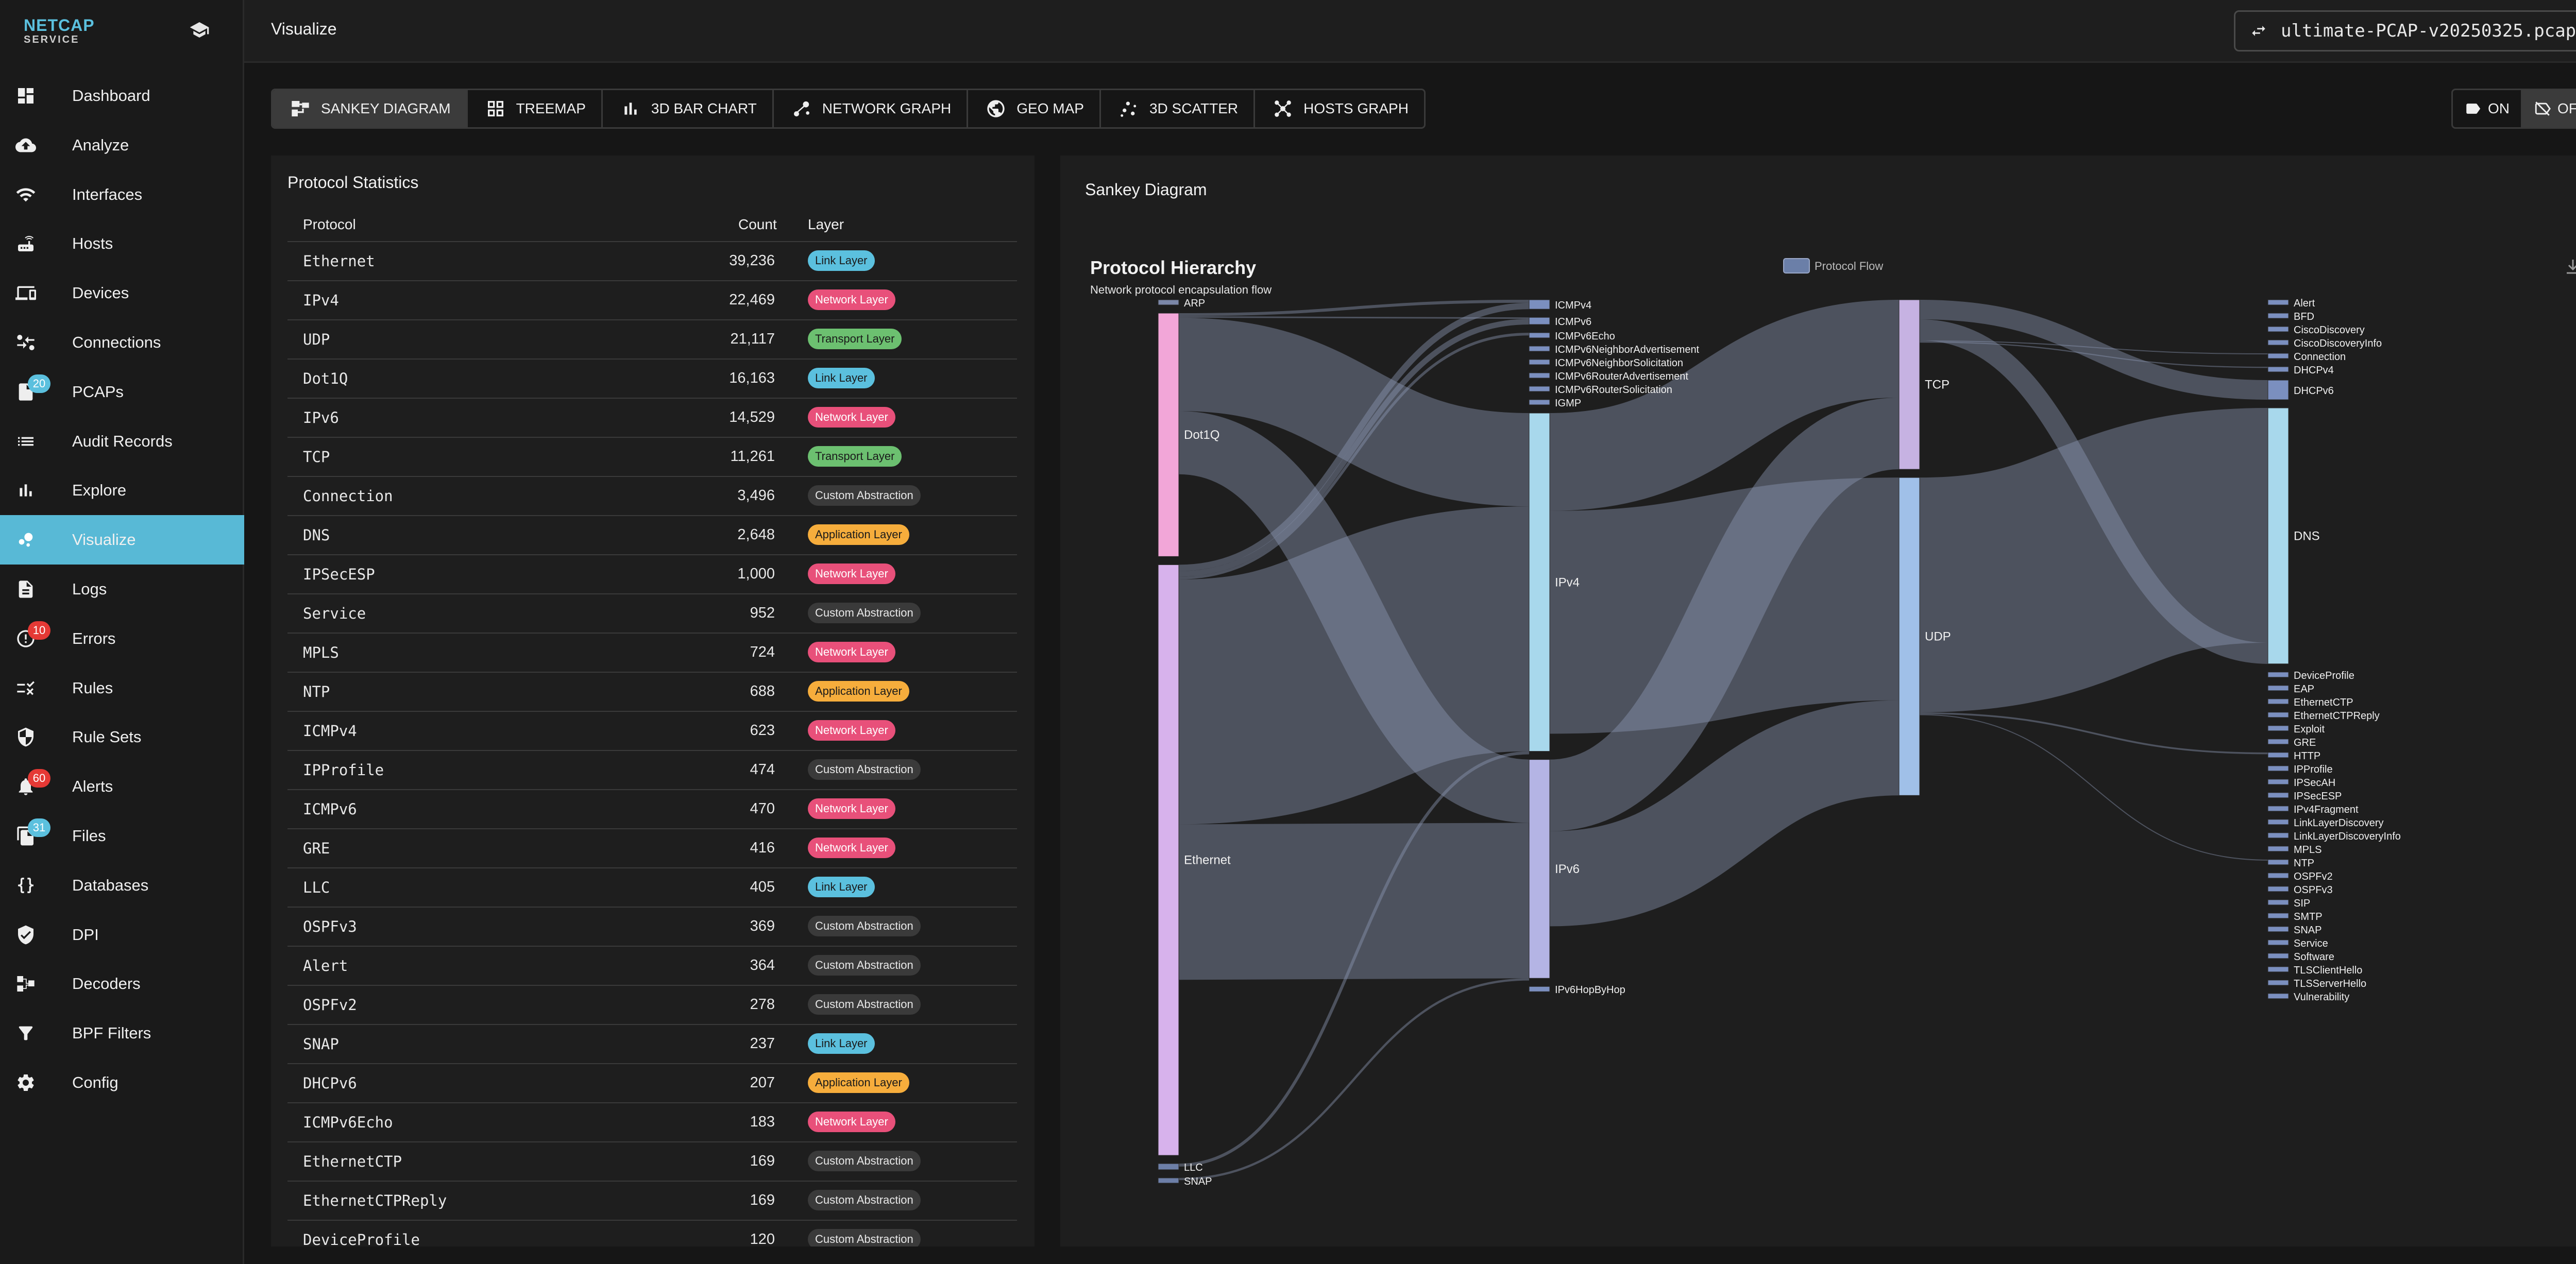 The height and width of the screenshot is (1264, 2576). Describe the element at coordinates (2278, 742) in the screenshot. I see `sankey-node-gre` at that location.